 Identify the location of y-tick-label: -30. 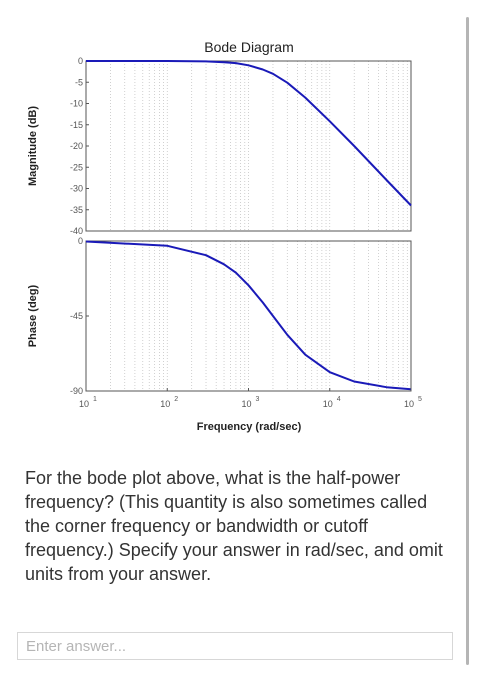
(76, 189).